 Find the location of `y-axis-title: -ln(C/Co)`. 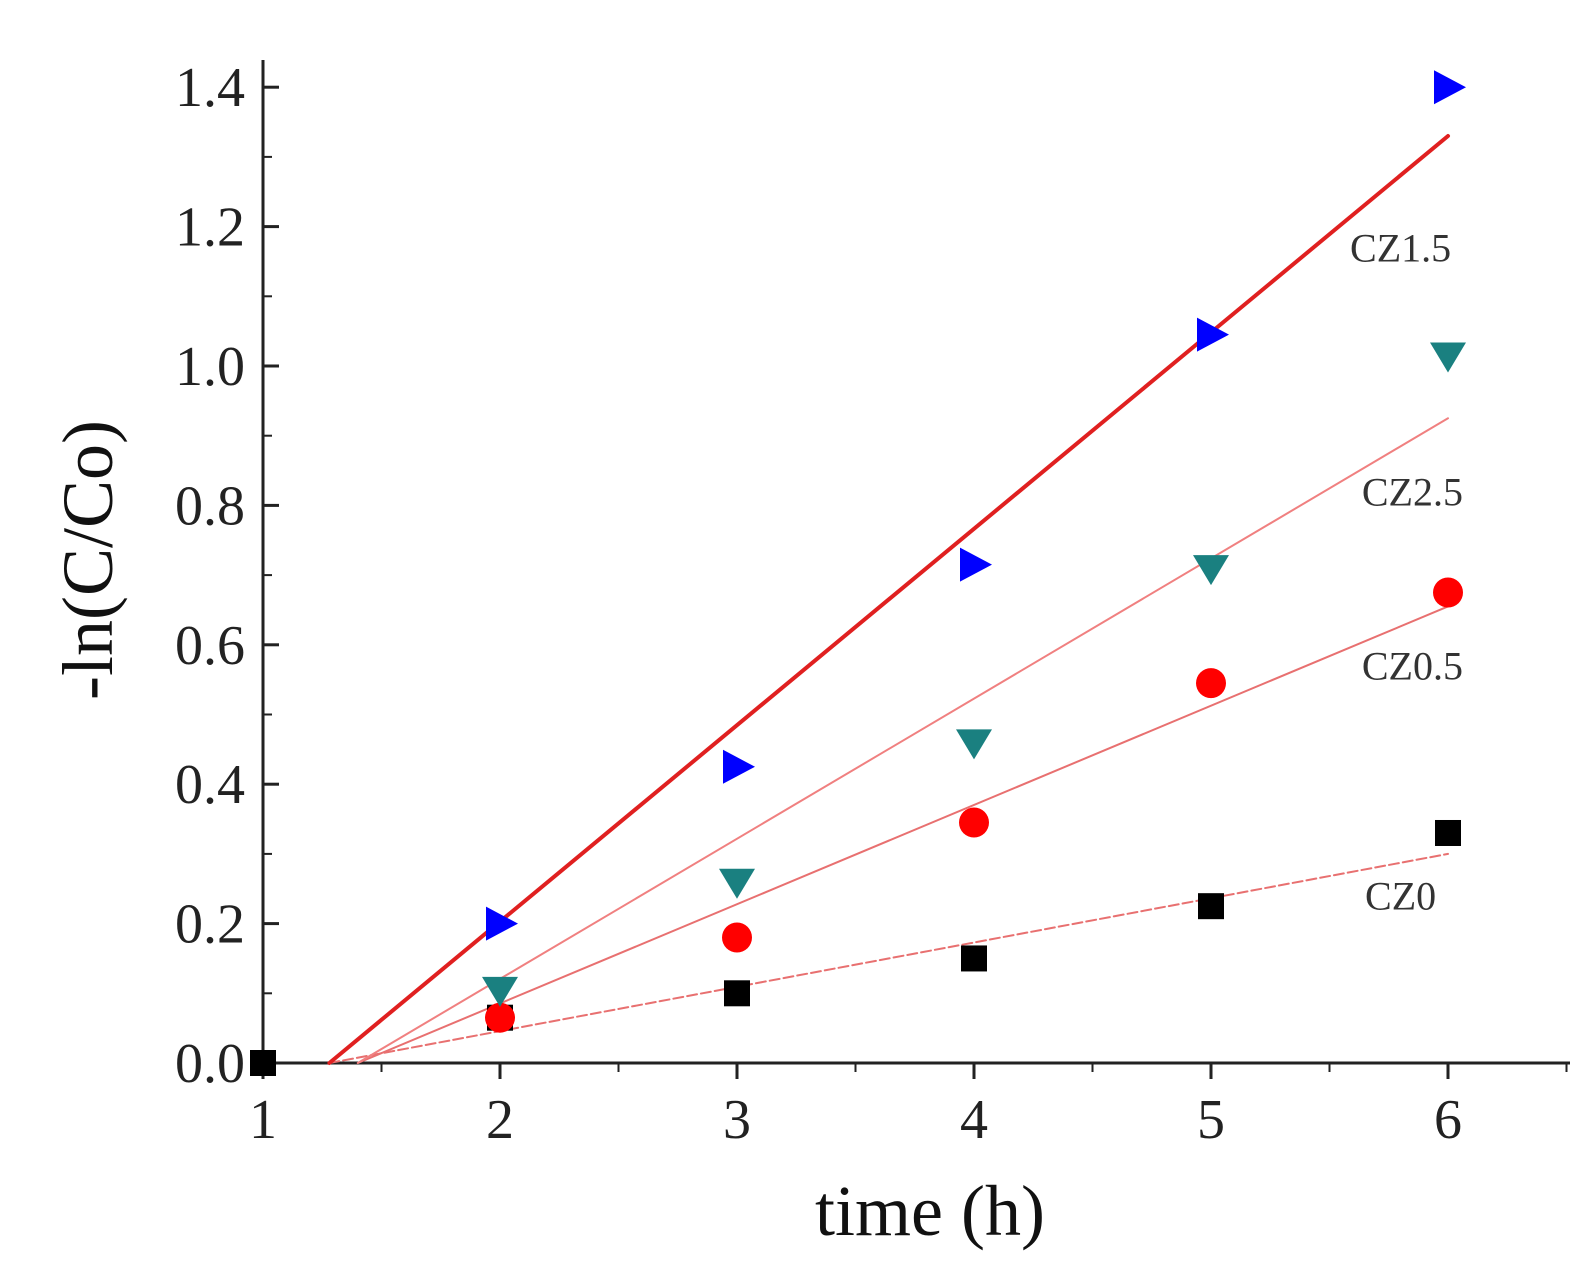

y-axis-title: -ln(C/Co) is located at coordinates (88, 560).